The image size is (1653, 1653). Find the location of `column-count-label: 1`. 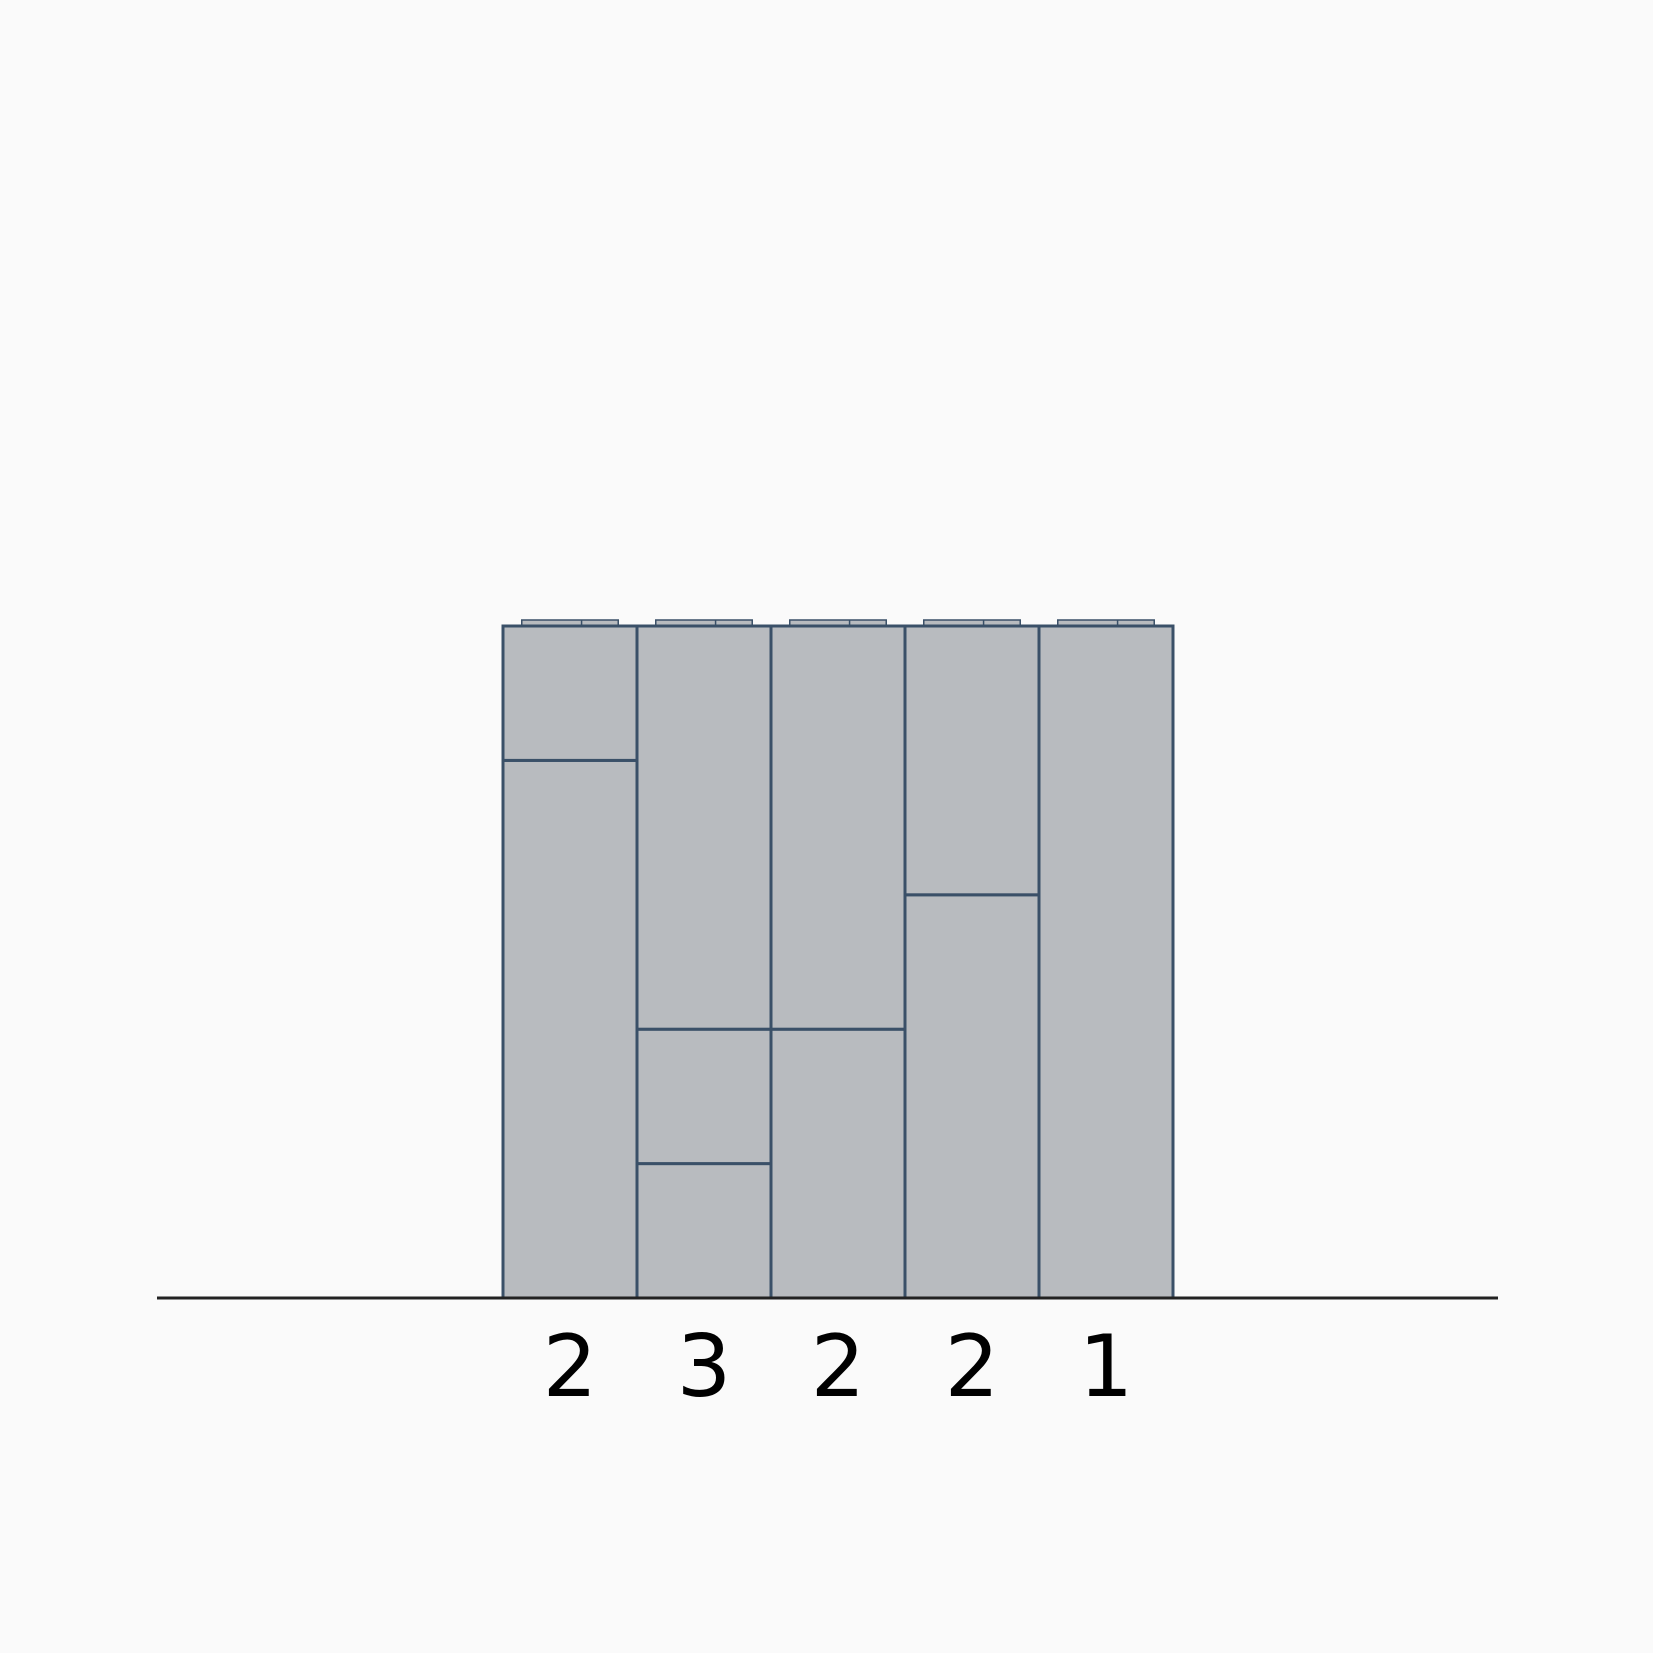

column-count-label: 1 is located at coordinates (1106, 1367).